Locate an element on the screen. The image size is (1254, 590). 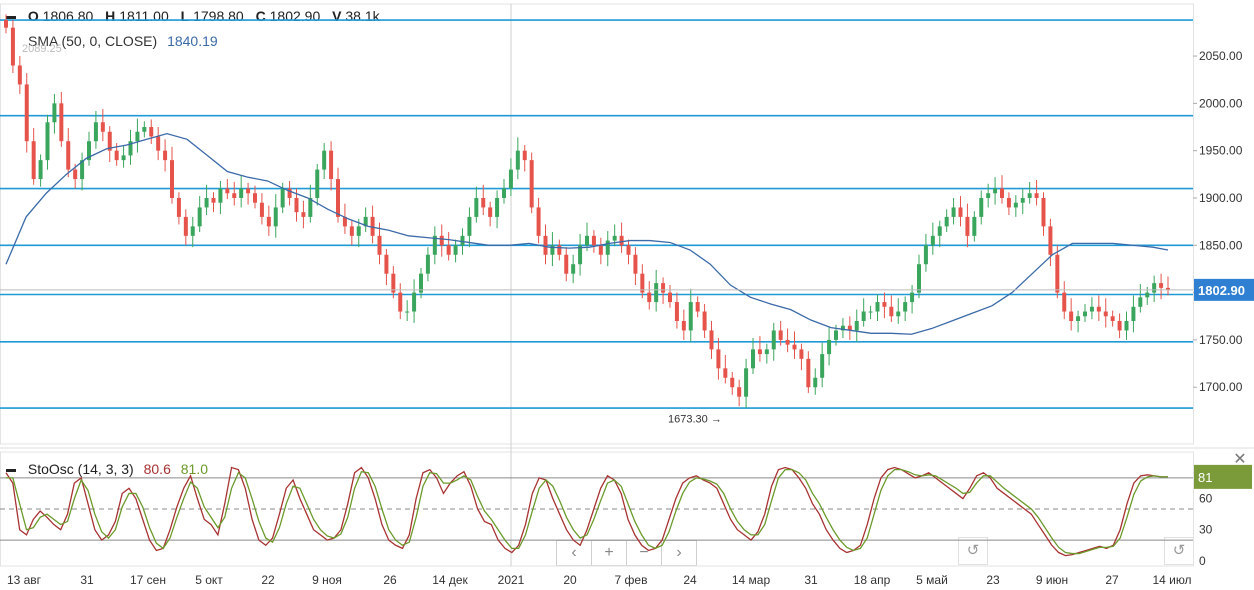
sto-badge-label: 81 is located at coordinates (1205, 477).